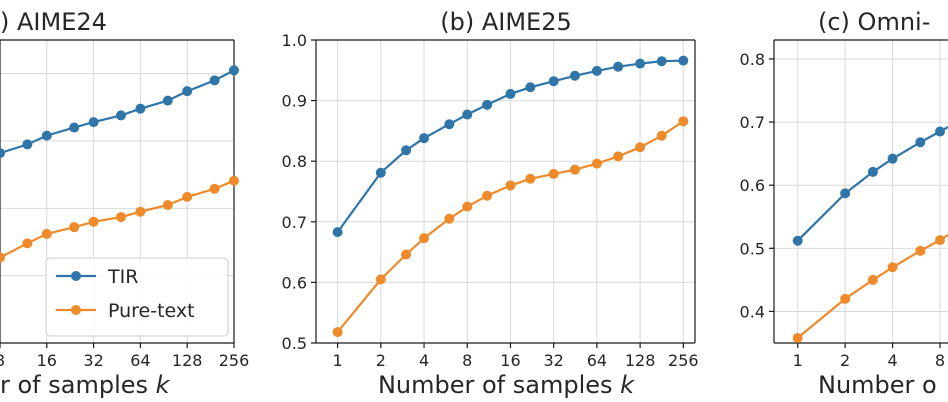 Image resolution: width=948 pixels, height=402 pixels. I want to click on p1-xtick-label-5: 32, so click(554, 360).